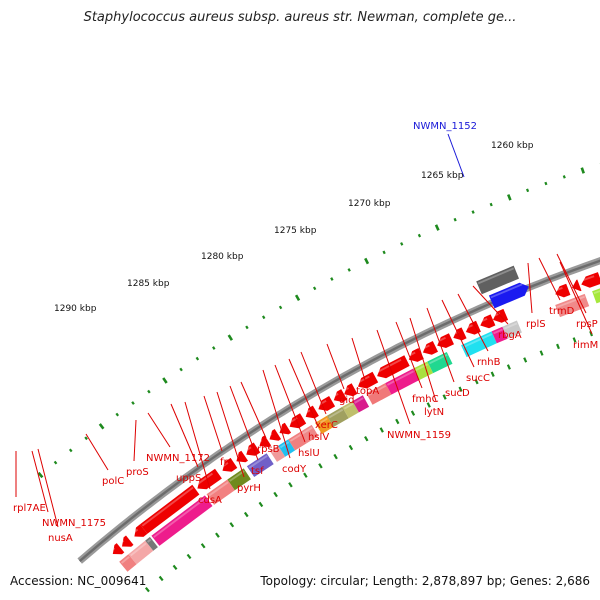 The image size is (600, 600). I want to click on gene-label: xerC, so click(326, 425).